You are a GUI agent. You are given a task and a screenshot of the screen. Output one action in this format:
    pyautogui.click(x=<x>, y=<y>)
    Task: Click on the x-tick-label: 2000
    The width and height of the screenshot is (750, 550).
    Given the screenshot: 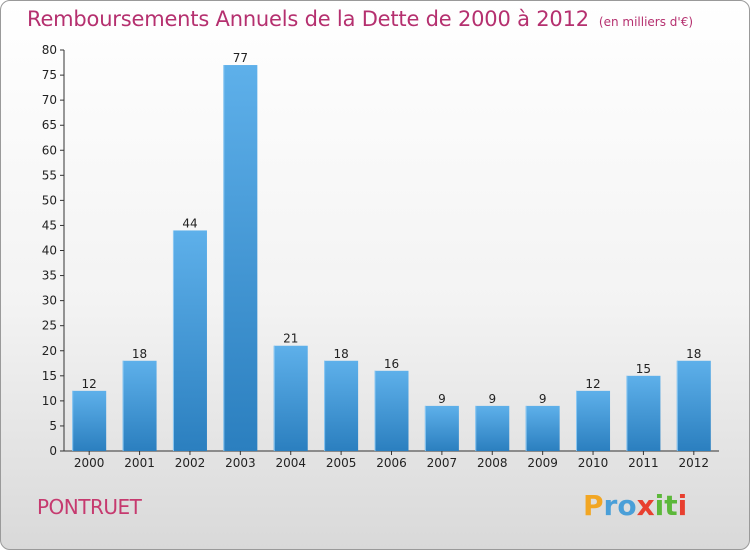 What is the action you would take?
    pyautogui.click(x=89, y=463)
    